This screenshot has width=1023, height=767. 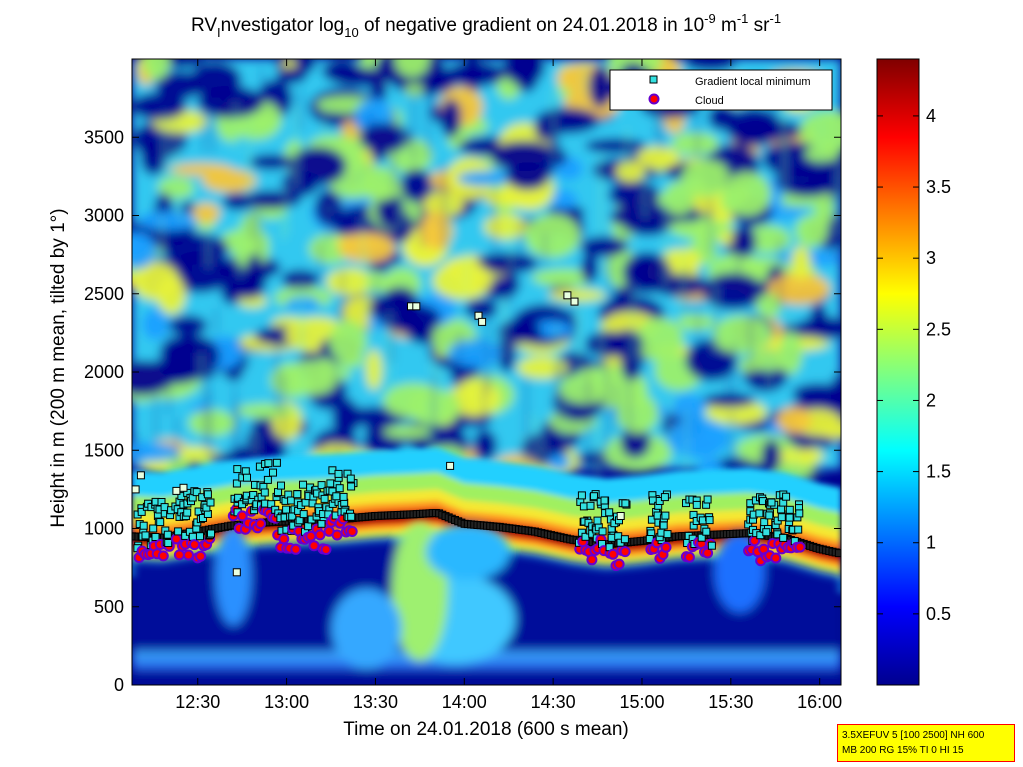 What do you see at coordinates (104, 216) in the screenshot?
I see `y-tick-label: 3000` at bounding box center [104, 216].